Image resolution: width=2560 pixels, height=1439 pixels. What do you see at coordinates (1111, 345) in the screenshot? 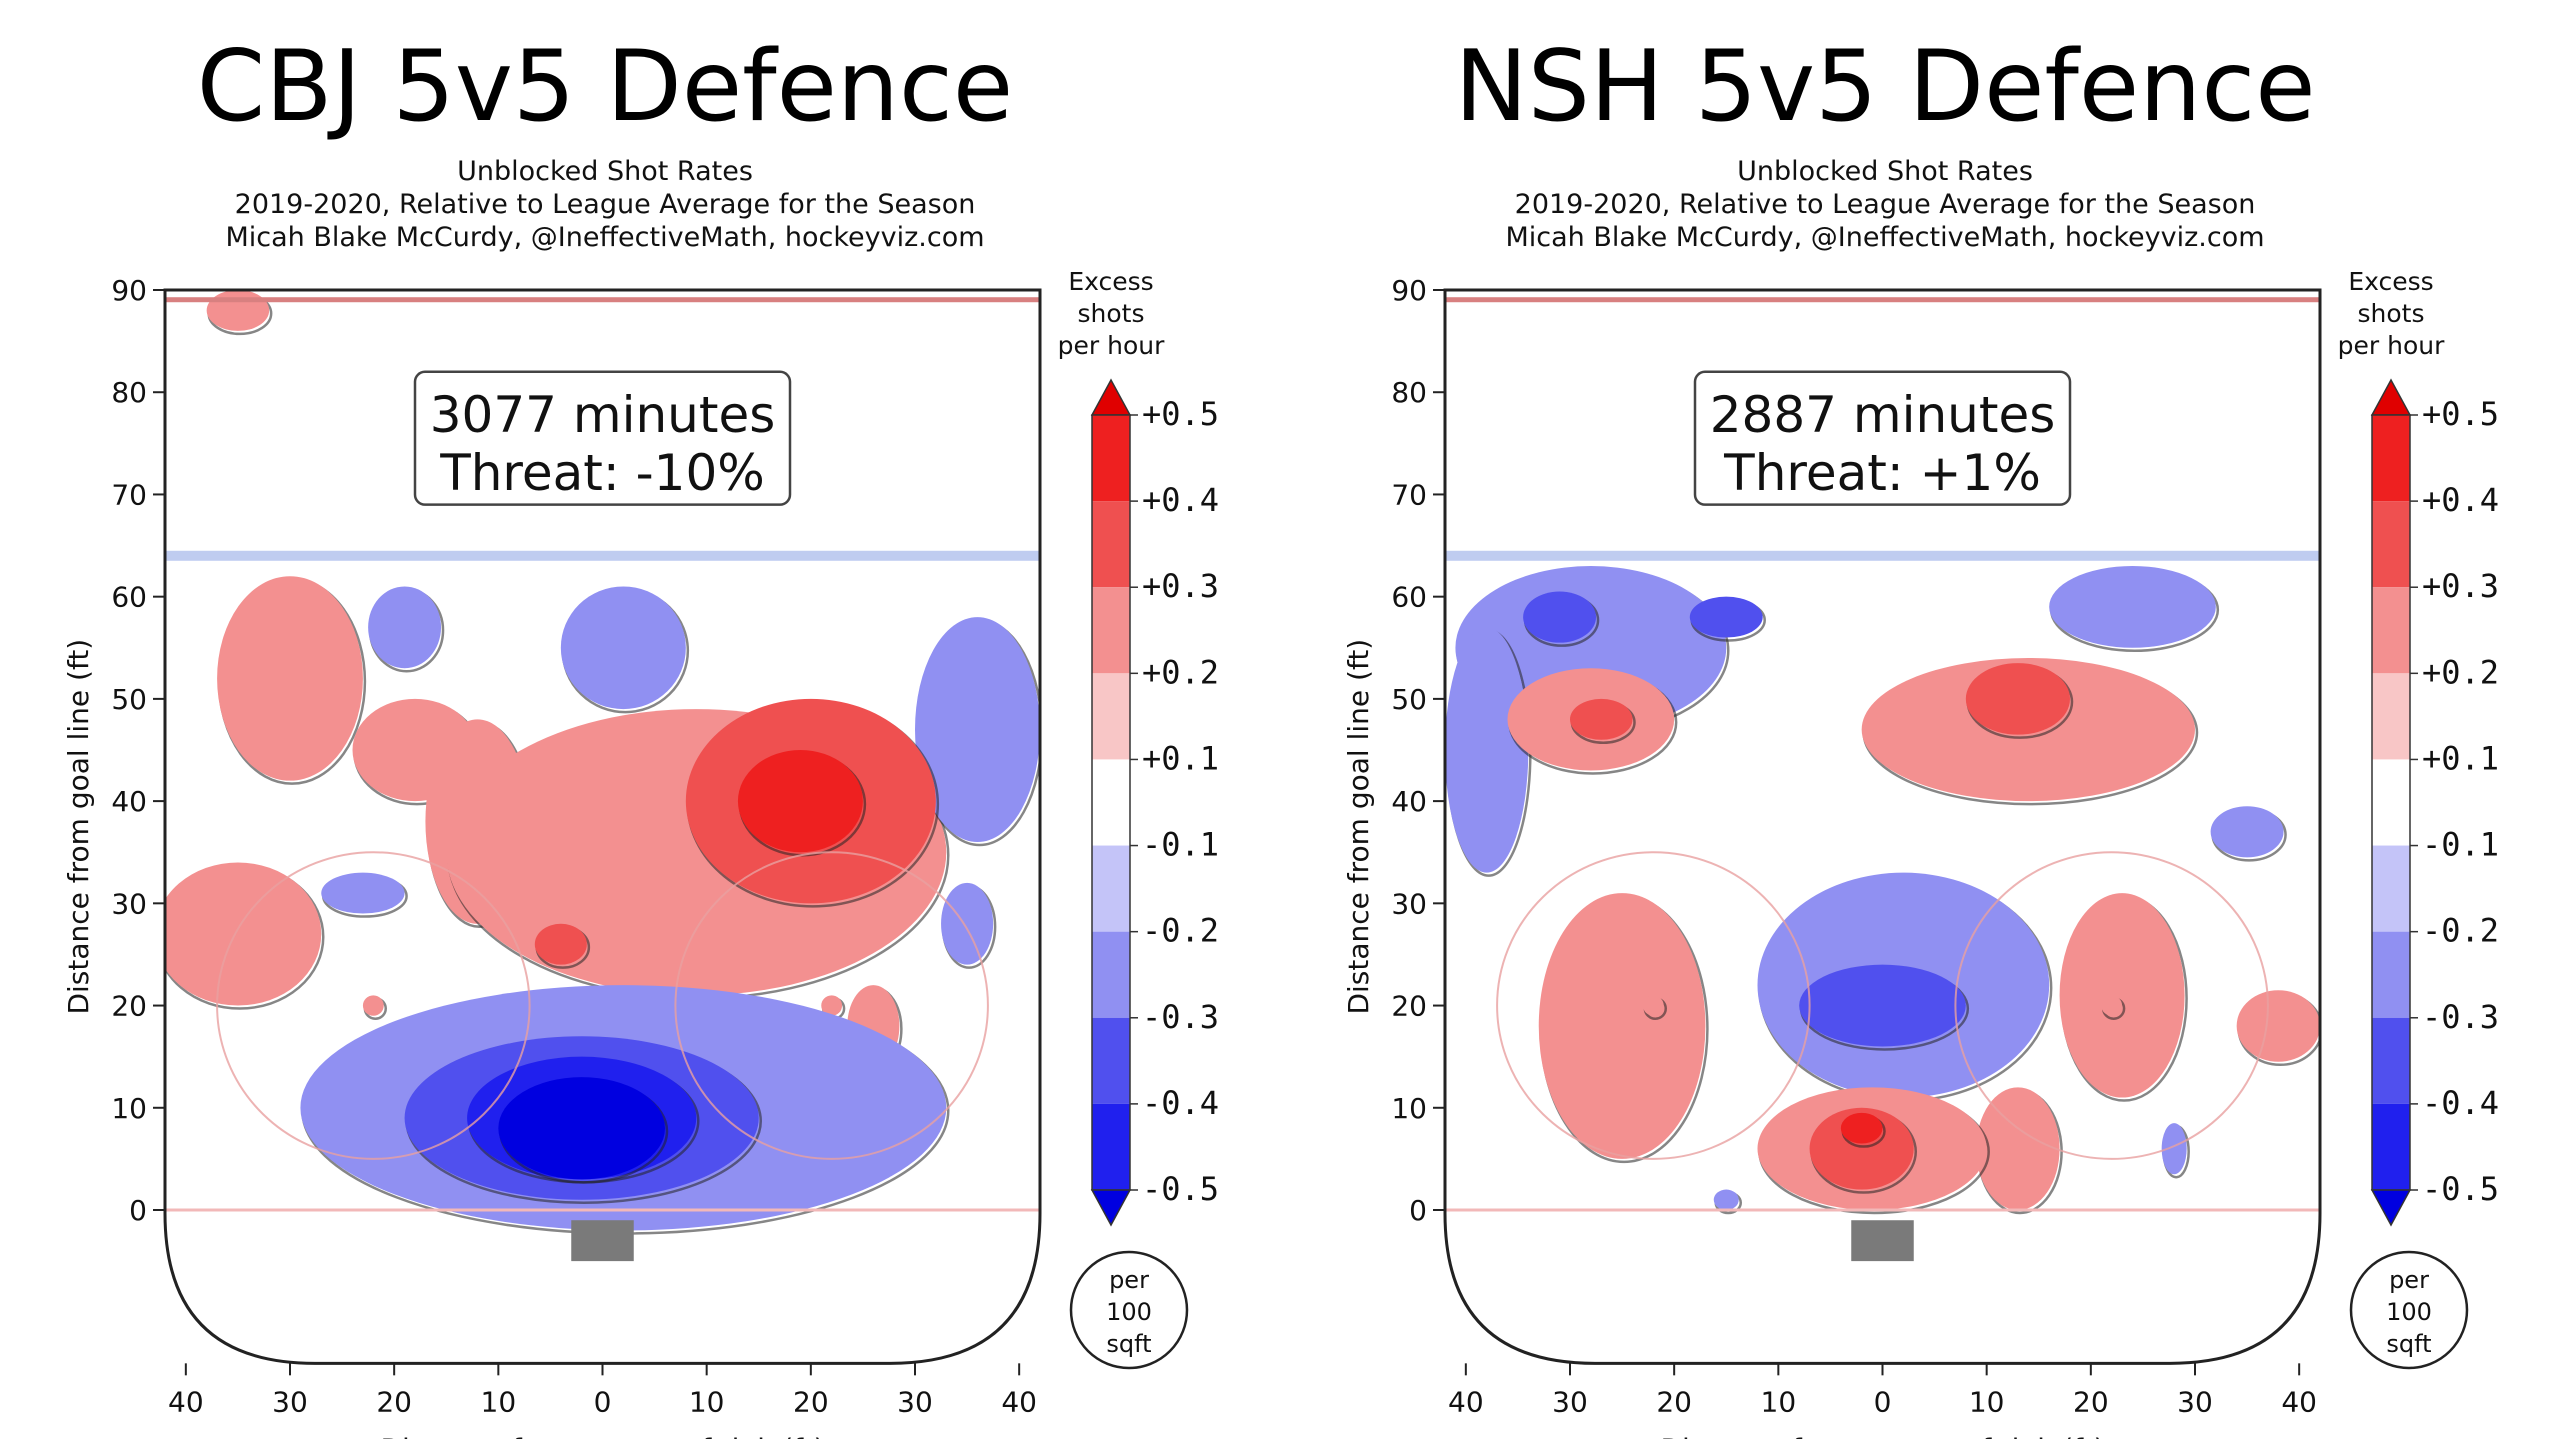
I see `colorbar-label: per hour` at bounding box center [1111, 345].